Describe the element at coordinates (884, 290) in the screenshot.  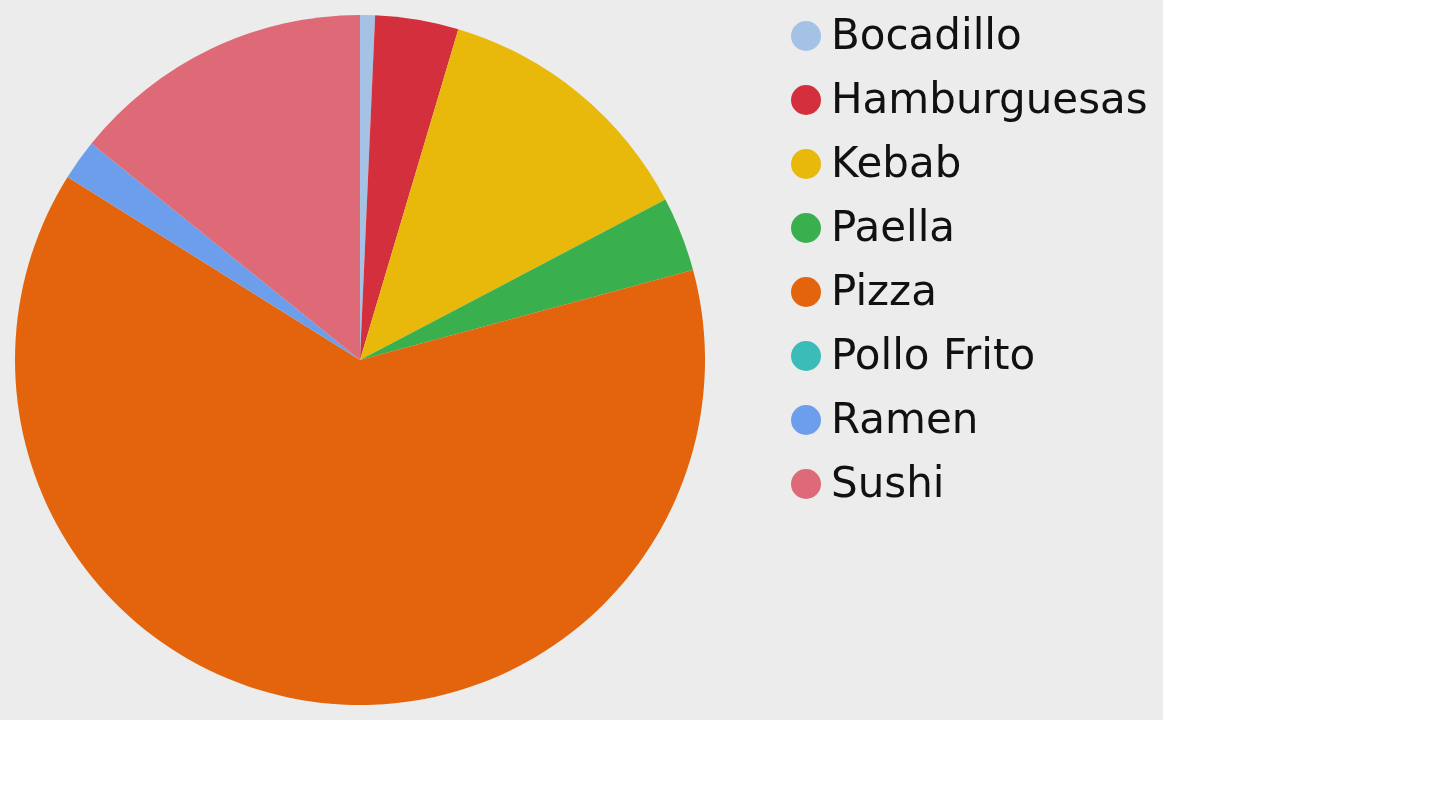
I see `legend-label: Pizza` at that location.